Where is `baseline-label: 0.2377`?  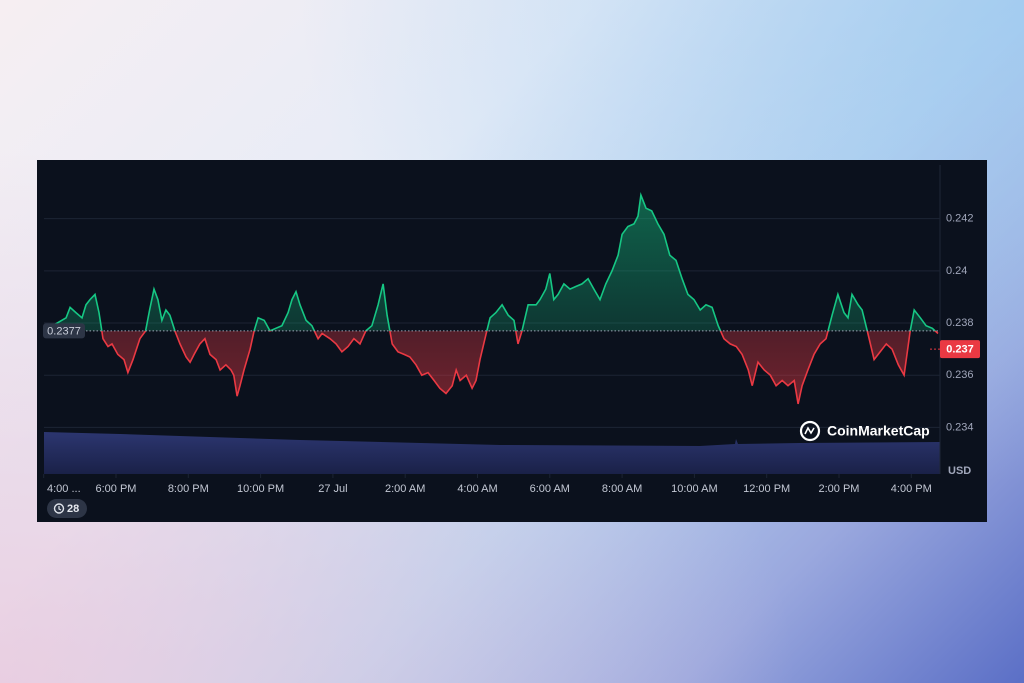
baseline-label: 0.2377 is located at coordinates (64, 331).